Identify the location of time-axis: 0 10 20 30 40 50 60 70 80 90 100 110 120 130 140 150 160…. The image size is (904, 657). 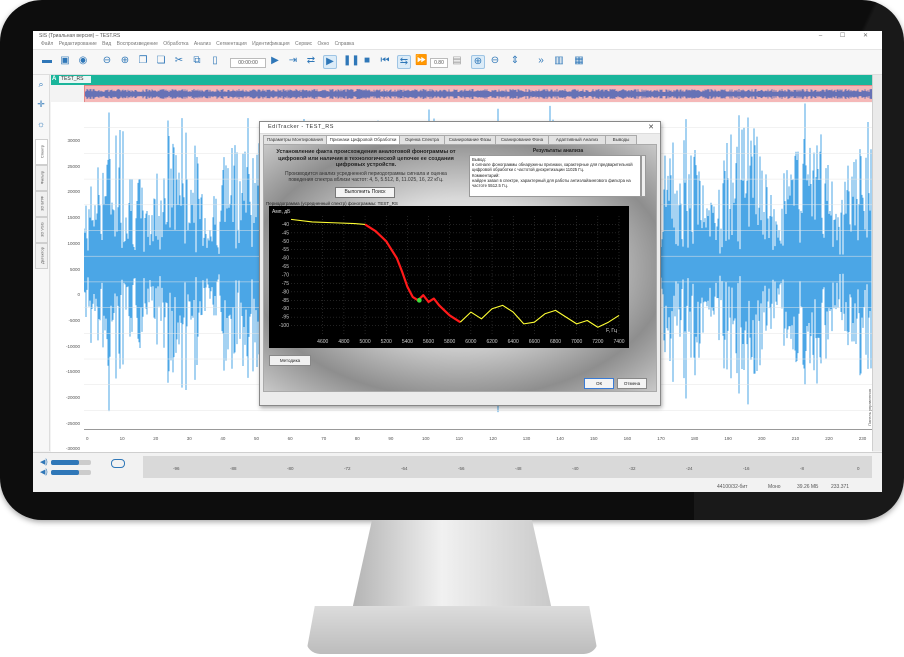
(478, 436).